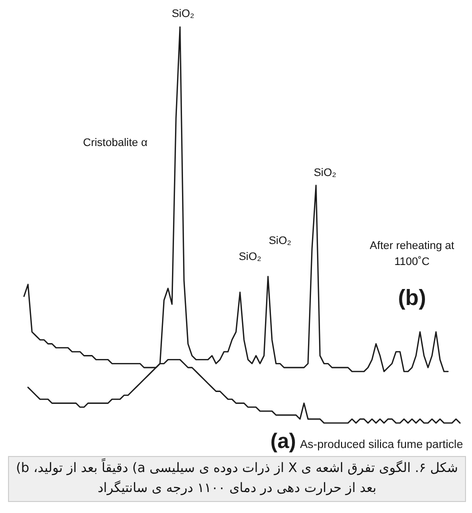 The image size is (472, 513). Describe the element at coordinates (237, 479) in the screenshot. I see `text: شکل ۶. الگوی تفرق اشعه ی X از ذرات دوده ی سیلیسی a) دقیقاً بعد از تولید، b) بعد از حرارت دهی در دمای ۱۱۰۰ درجه ی سانتیگراد` at that location.